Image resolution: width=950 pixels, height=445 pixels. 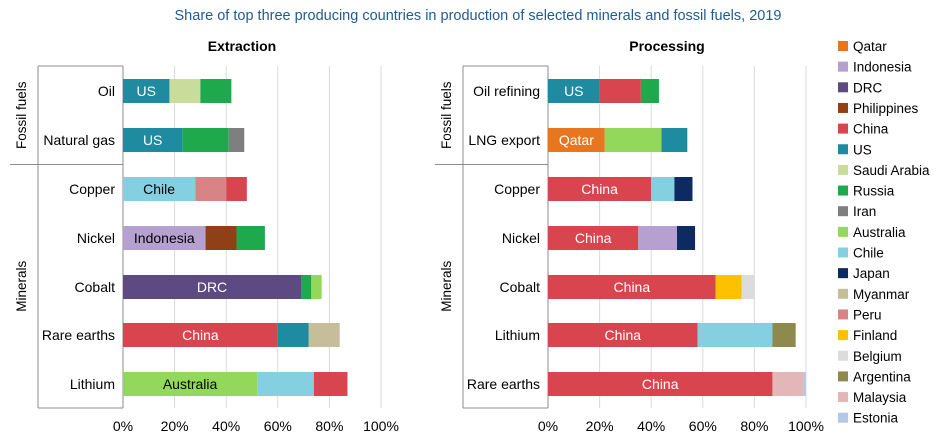 What do you see at coordinates (329, 426) in the screenshot?
I see `x-tick-label: 80%` at bounding box center [329, 426].